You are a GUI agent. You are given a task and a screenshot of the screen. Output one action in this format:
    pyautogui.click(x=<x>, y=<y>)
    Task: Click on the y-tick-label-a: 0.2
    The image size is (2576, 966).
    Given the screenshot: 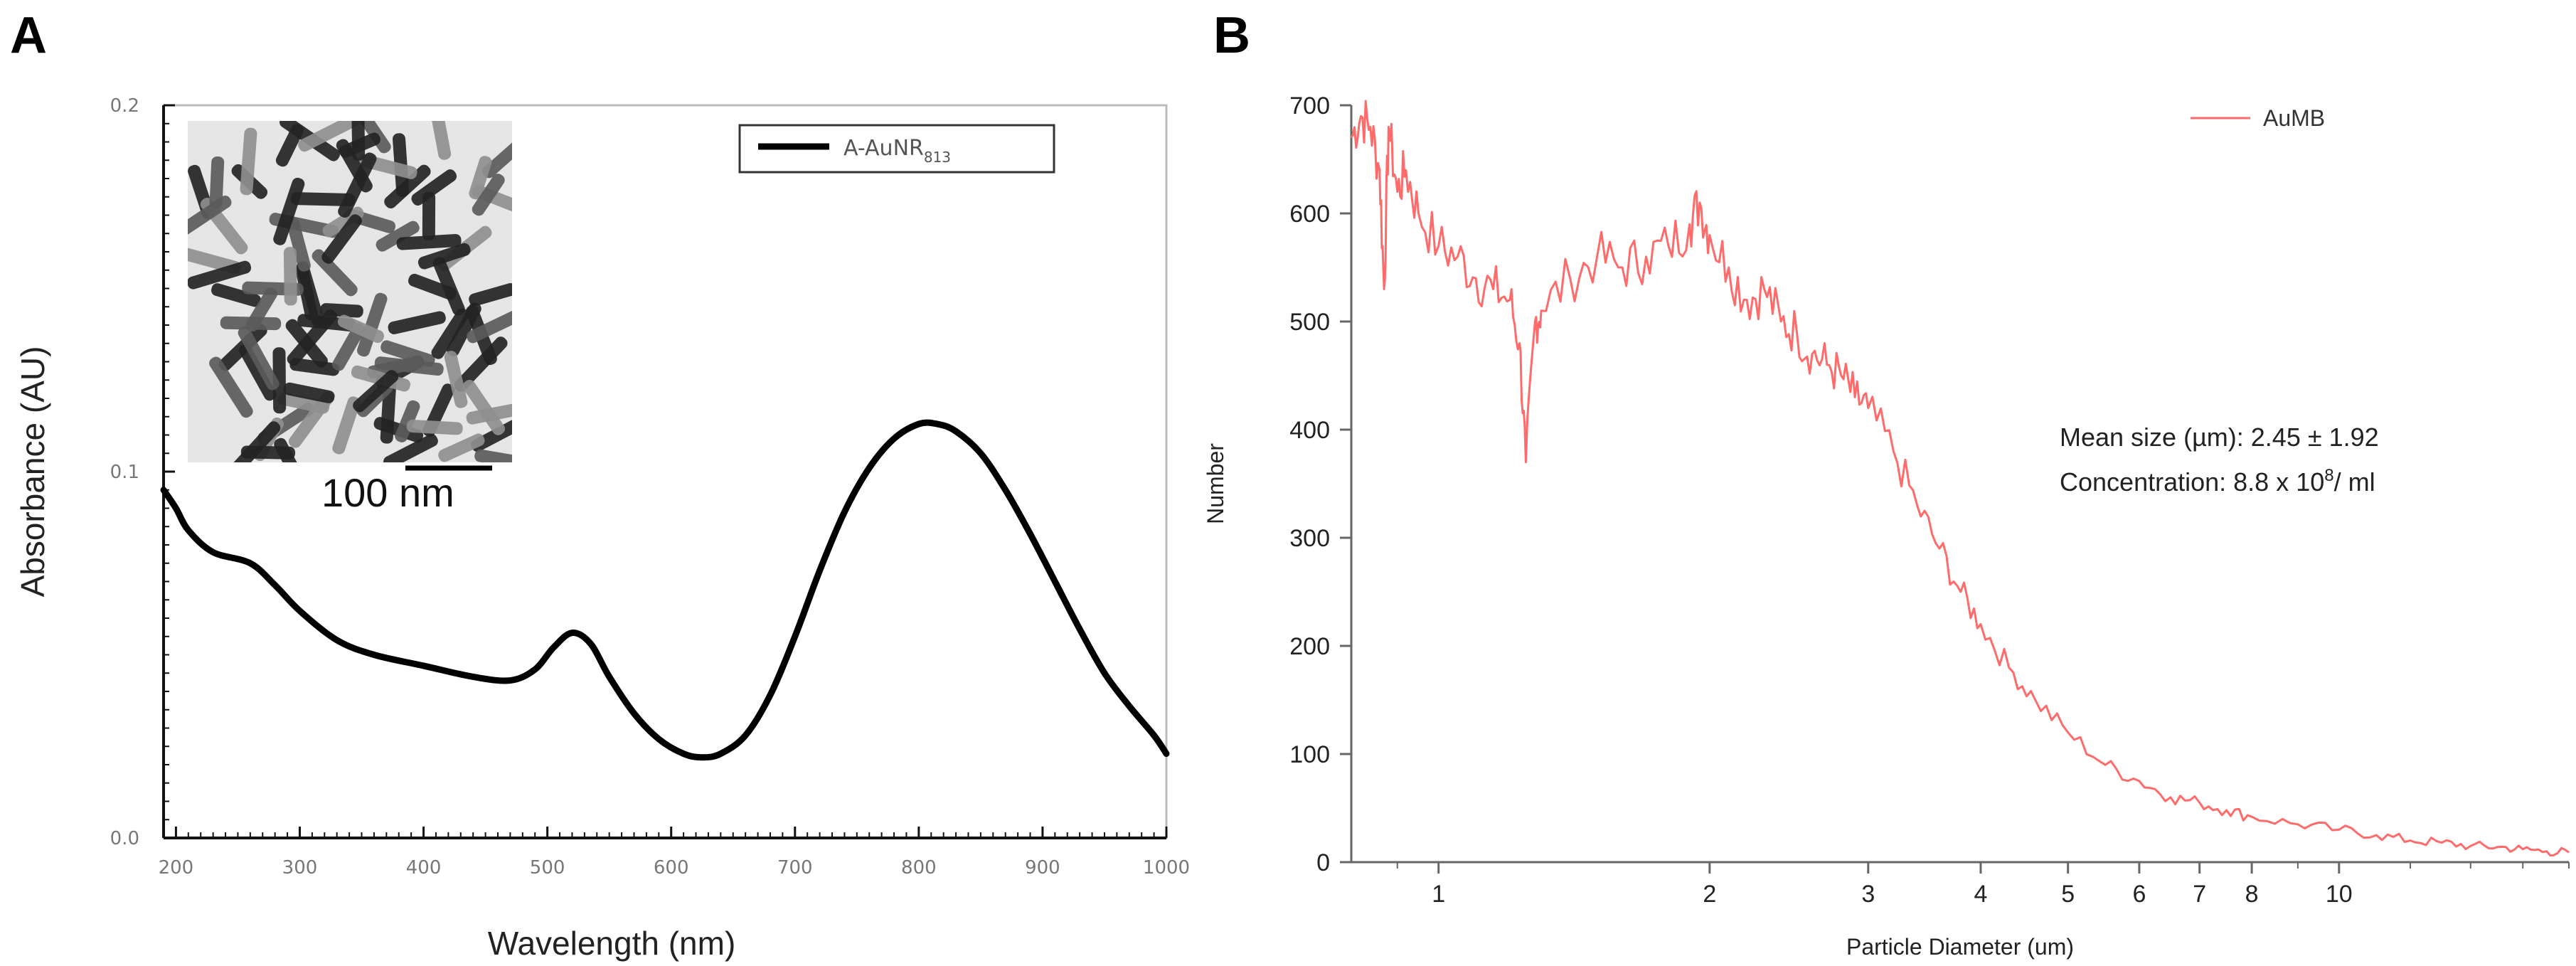 What is the action you would take?
    pyautogui.click(x=124, y=106)
    